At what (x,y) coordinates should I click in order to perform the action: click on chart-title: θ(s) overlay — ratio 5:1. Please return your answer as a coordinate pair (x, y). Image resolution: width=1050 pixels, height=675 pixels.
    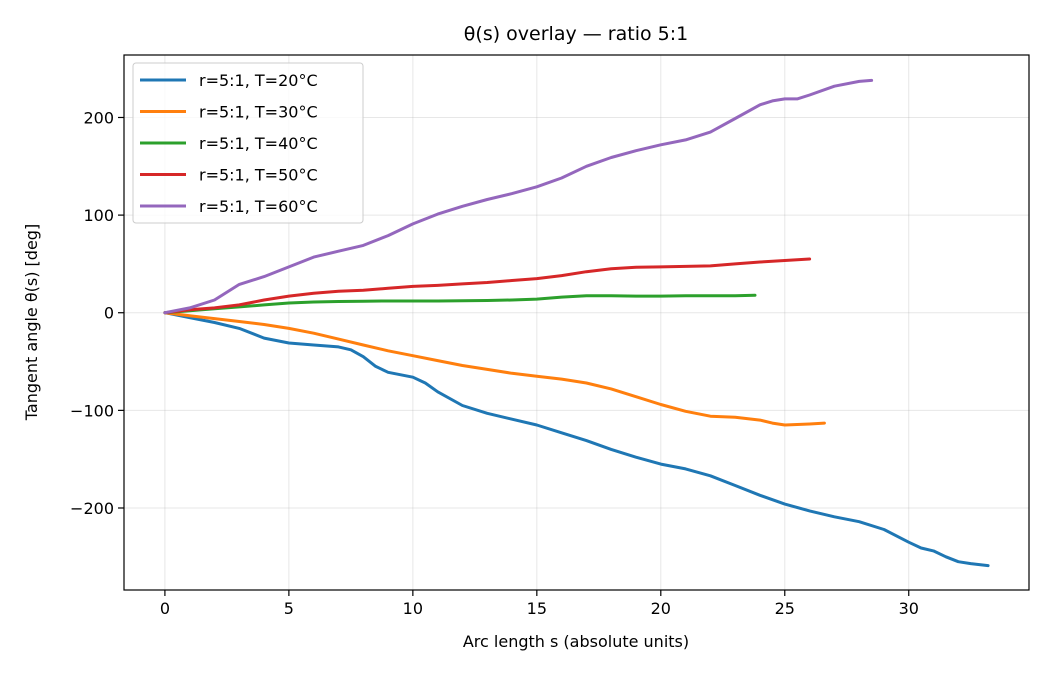
    Looking at the image, I should click on (576, 34).